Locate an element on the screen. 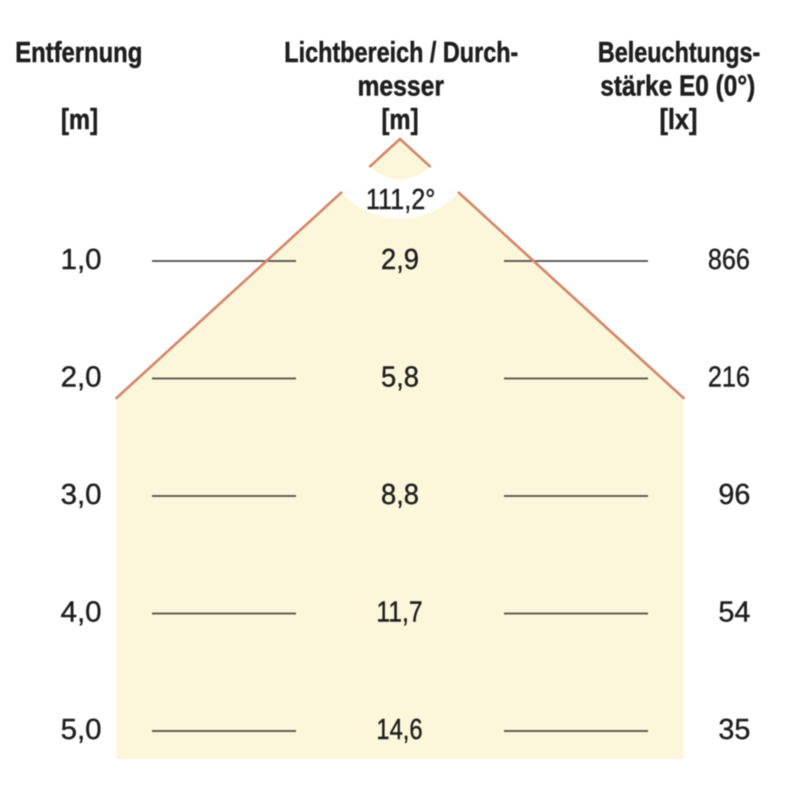 The height and width of the screenshot is (800, 800). svg-text: 35 is located at coordinates (734, 730).